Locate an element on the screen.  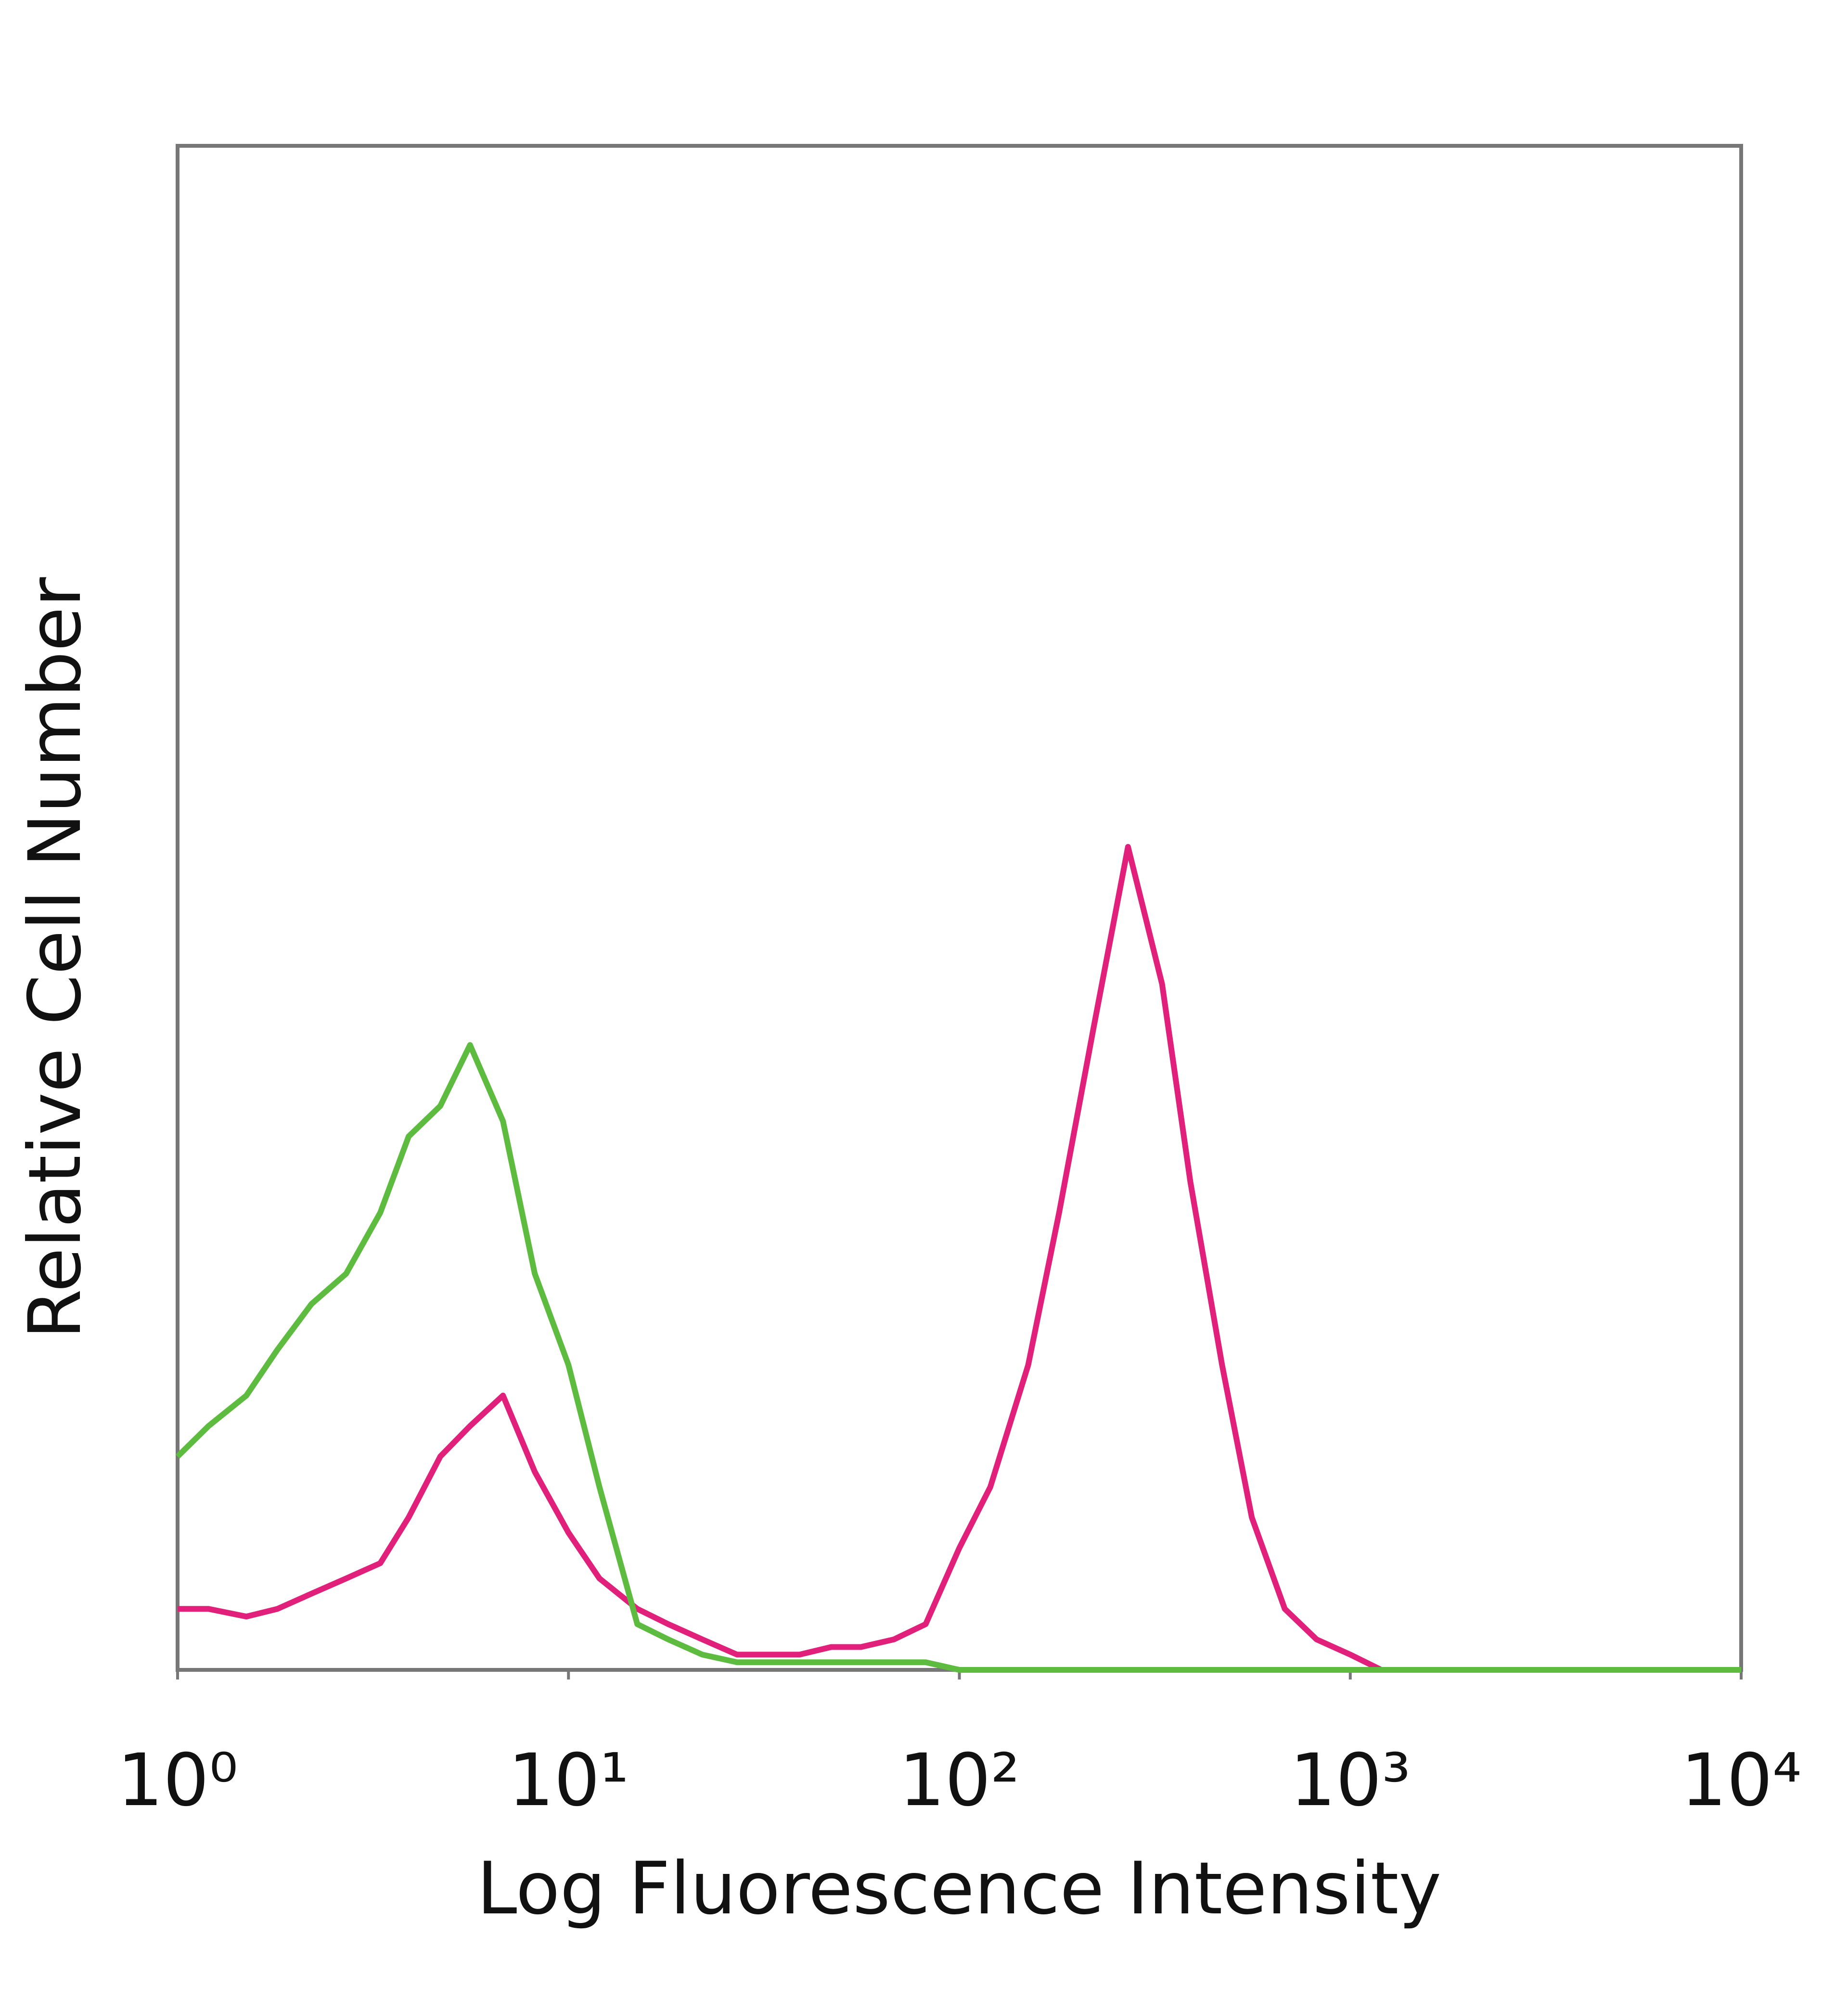
x-tick-label: 10¹ is located at coordinates (568, 1780).